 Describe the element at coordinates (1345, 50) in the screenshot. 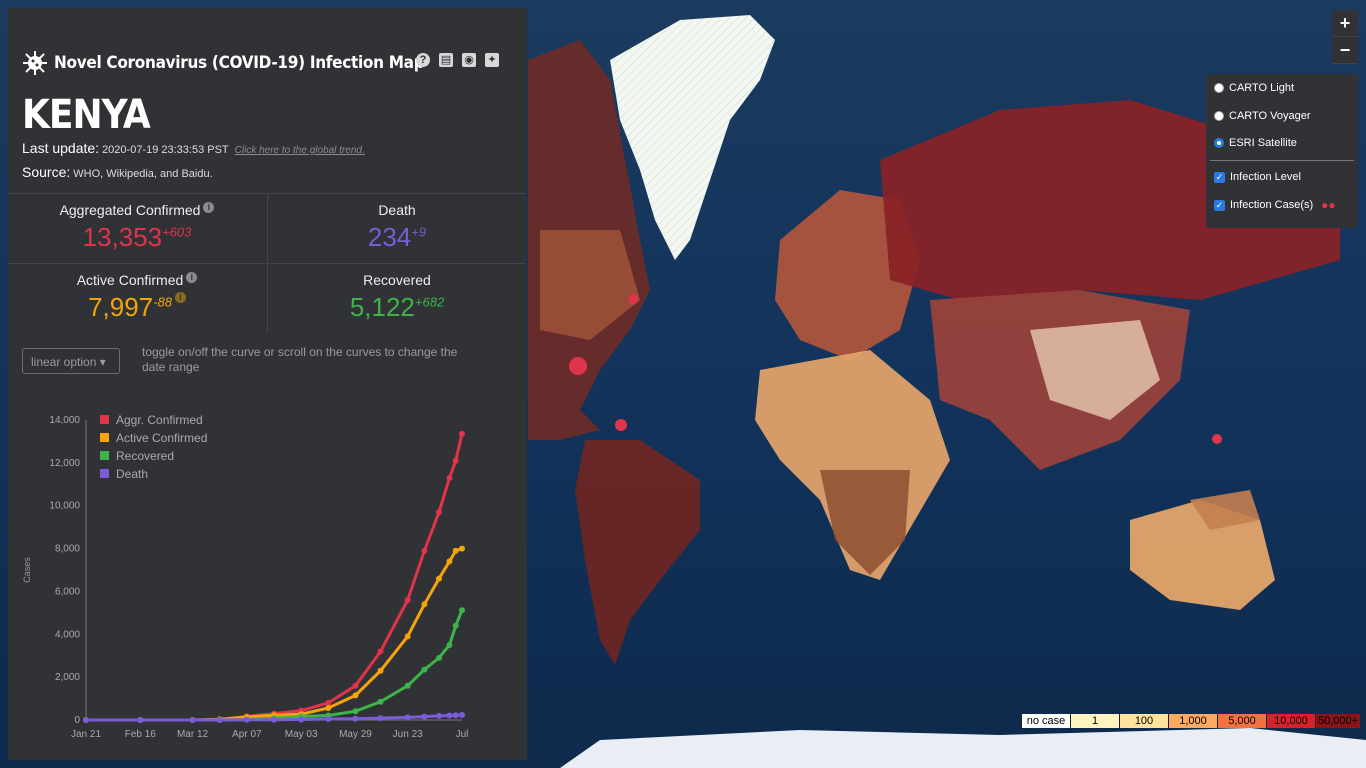

I see `zoom-out-button: −` at that location.